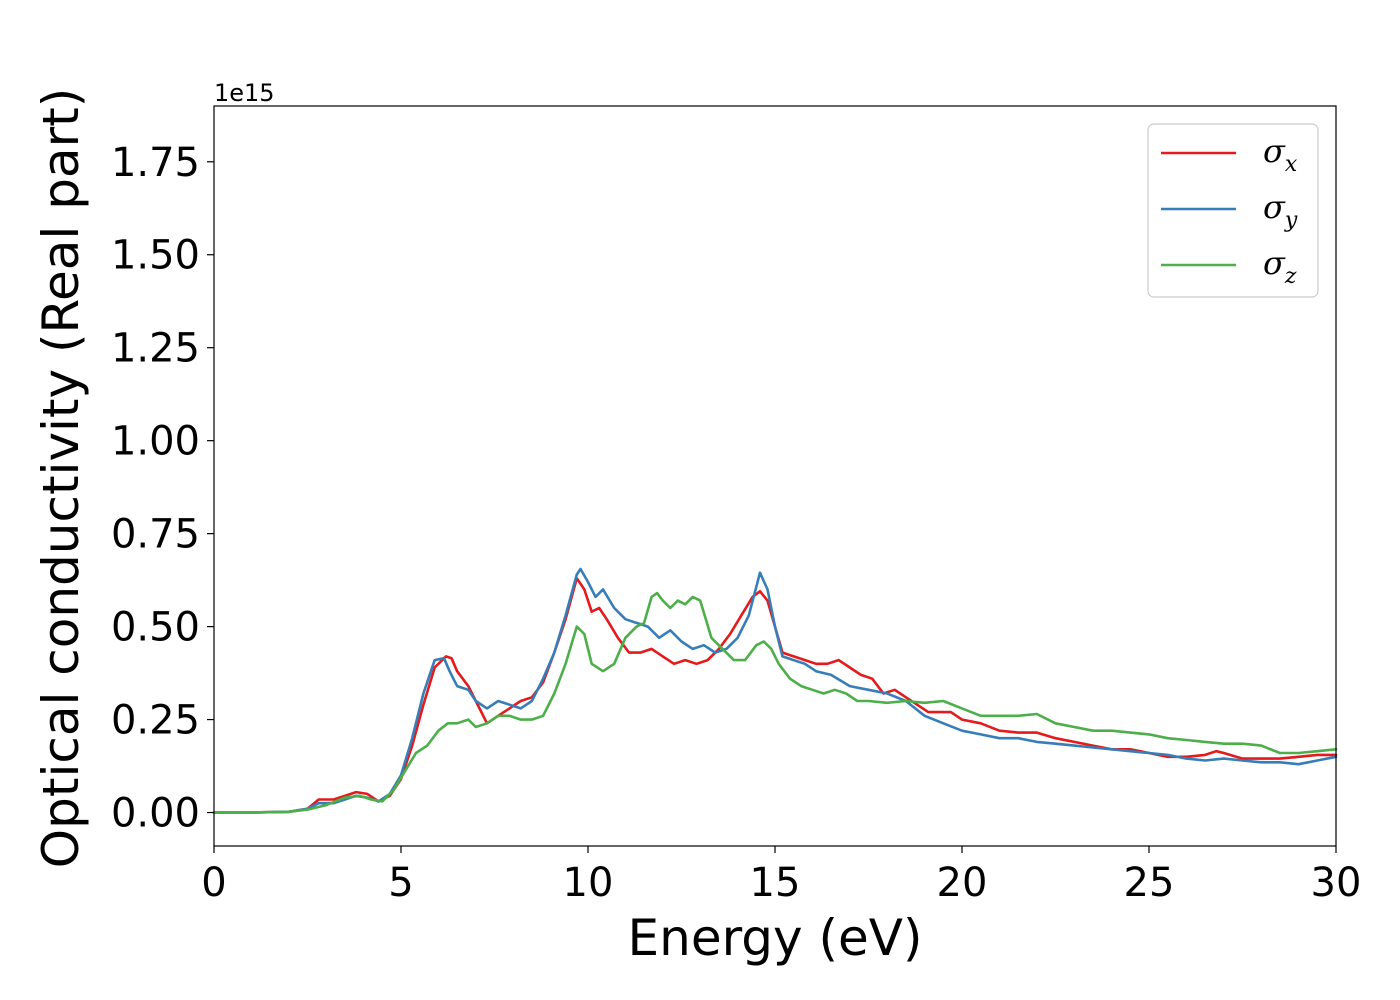 This screenshot has width=1400, height=1000. What do you see at coordinates (155, 442) in the screenshot?
I see `y-tick-label: 1.00` at bounding box center [155, 442].